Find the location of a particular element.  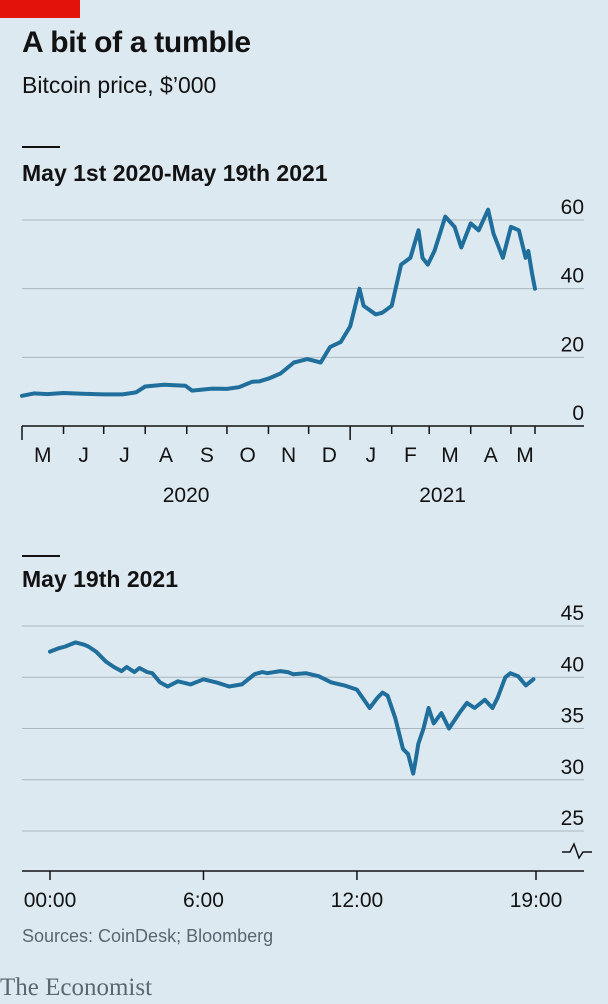

panel-1-year-label: 2021 is located at coordinates (442, 495).